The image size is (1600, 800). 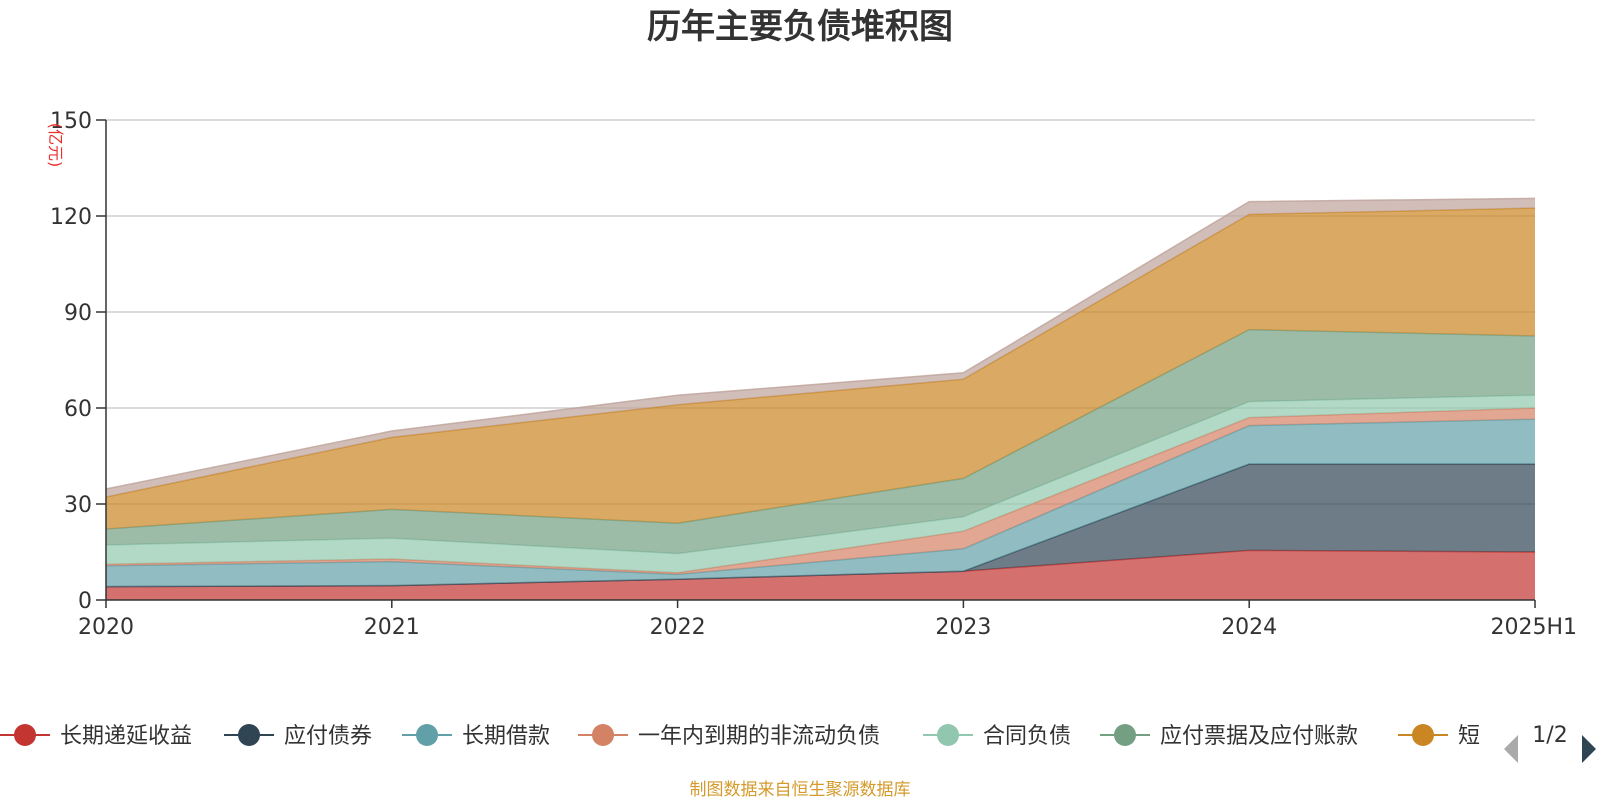 What do you see at coordinates (78, 505) in the screenshot?
I see `y-tick-label: 30` at bounding box center [78, 505].